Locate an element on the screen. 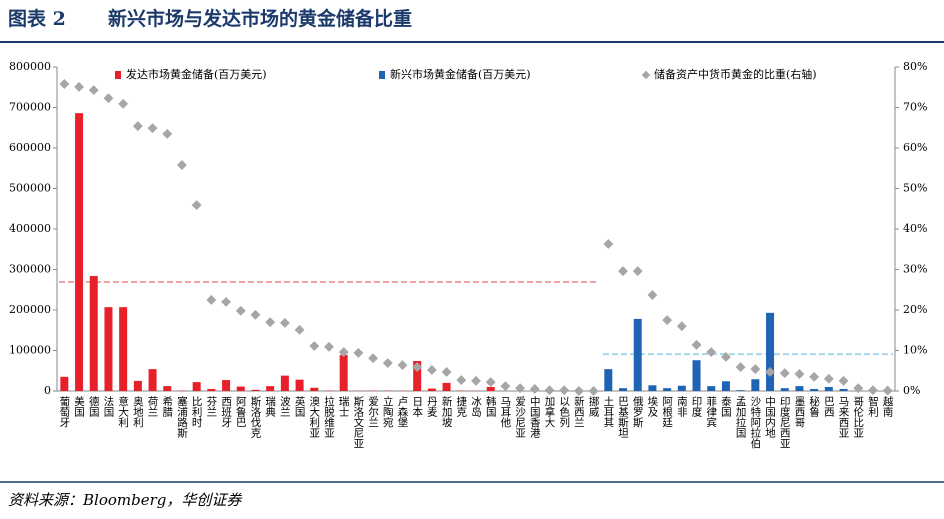 This screenshot has height=519, width=944. x-tick-label: 希腊 is located at coordinates (167, 406).